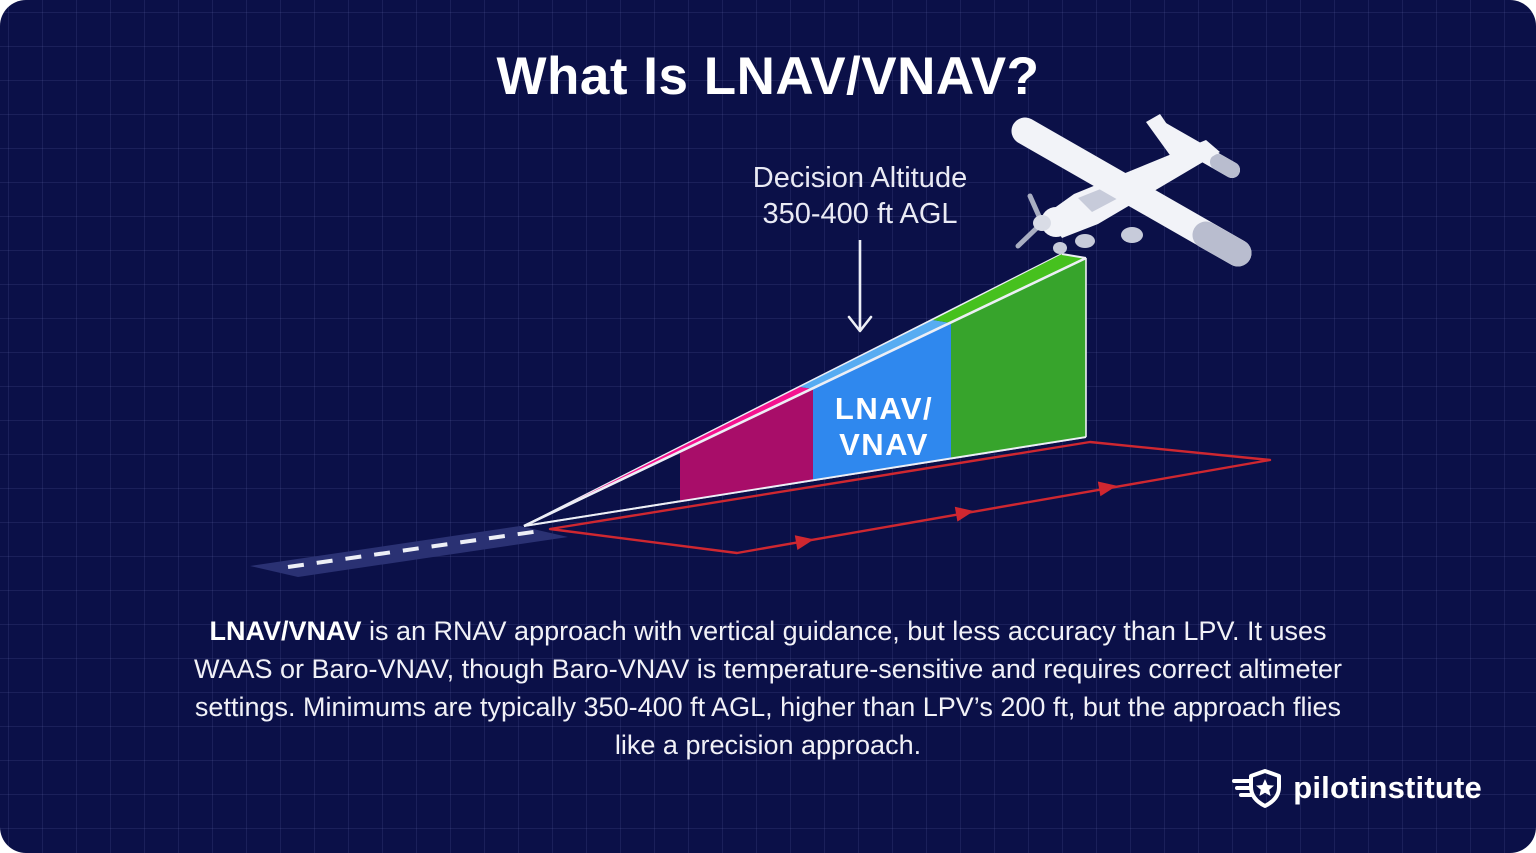  What do you see at coordinates (875, 354) in the screenshot?
I see `wedge-top-blue` at bounding box center [875, 354].